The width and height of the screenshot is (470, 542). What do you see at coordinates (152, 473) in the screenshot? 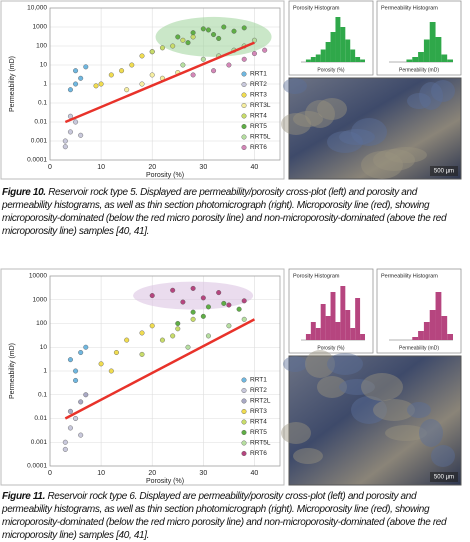
I see `x-tick-label: 20` at bounding box center [152, 473].